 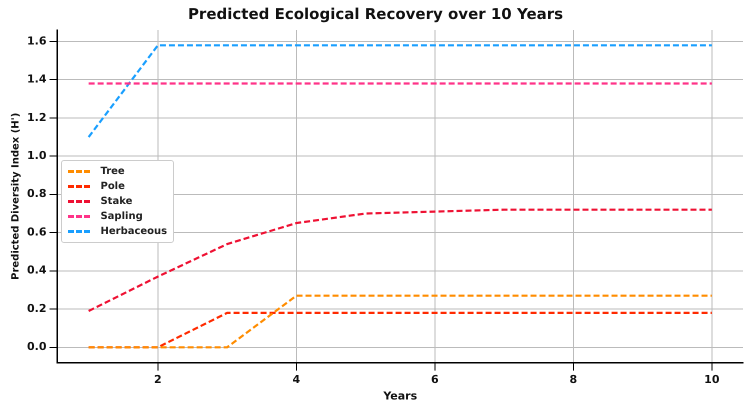 I want to click on y-tick-label: 0.6, so click(x=36, y=231).